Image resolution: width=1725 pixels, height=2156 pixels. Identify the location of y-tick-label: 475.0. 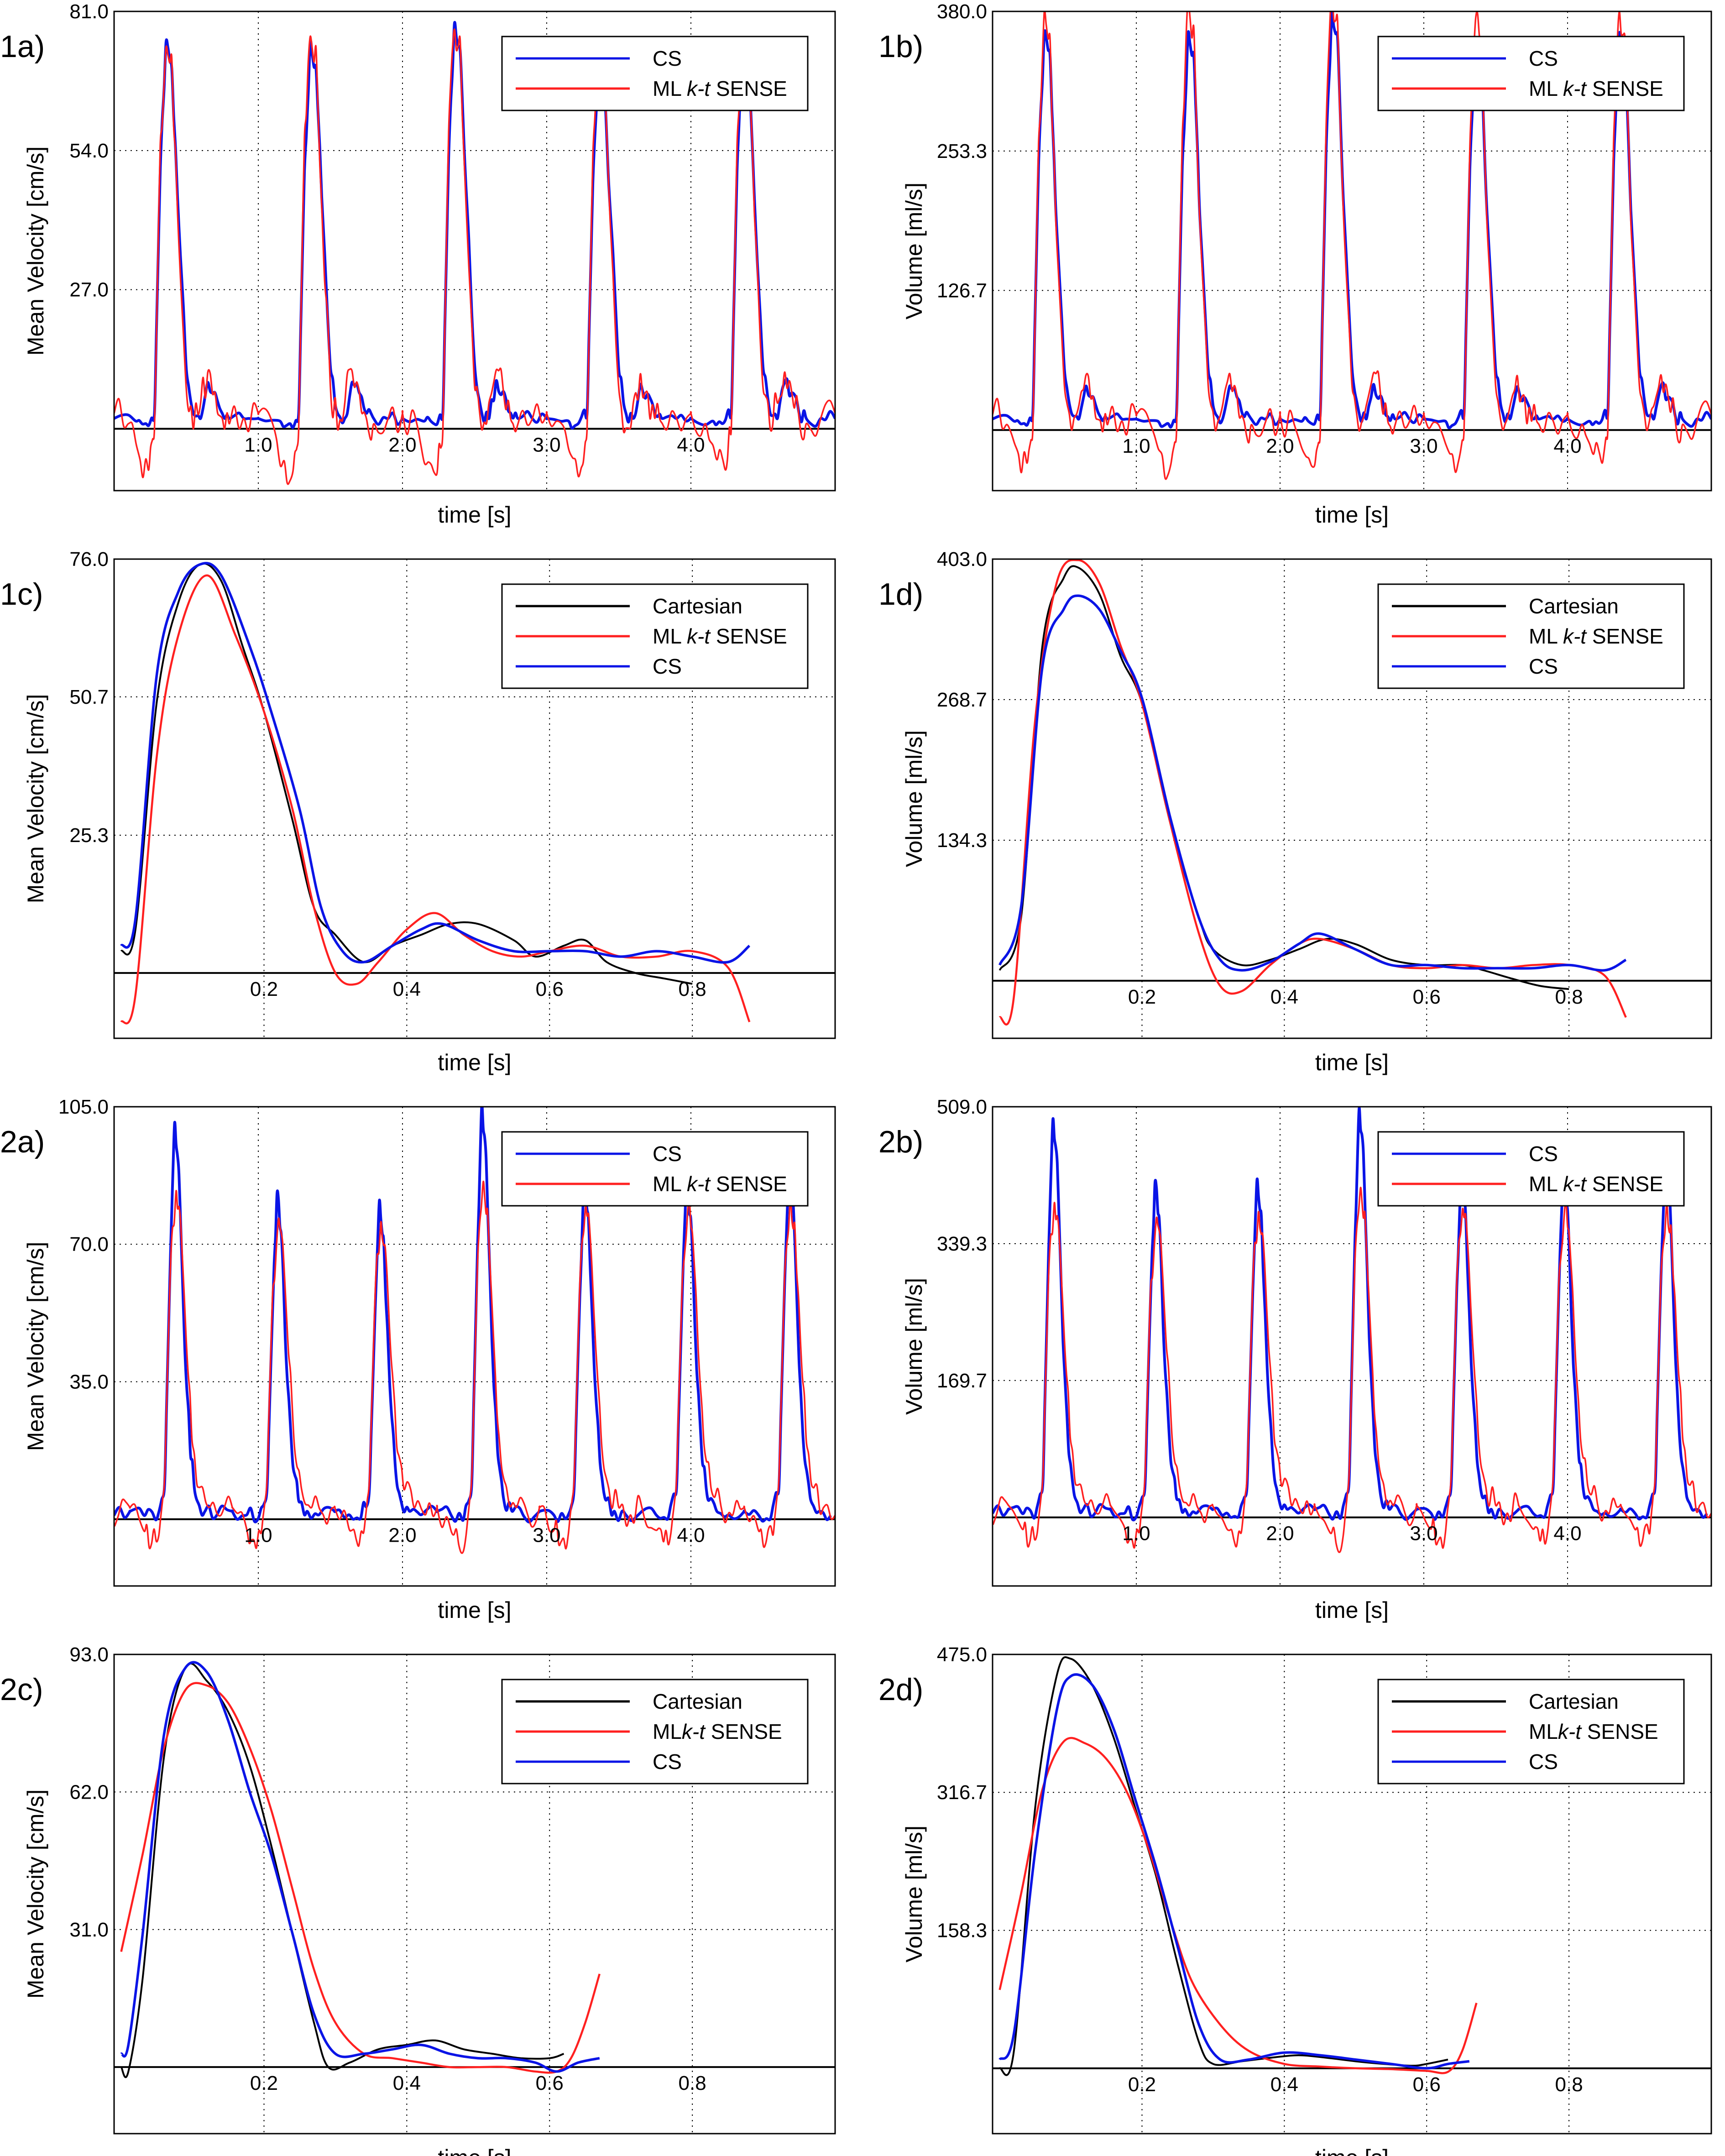
(962, 1654).